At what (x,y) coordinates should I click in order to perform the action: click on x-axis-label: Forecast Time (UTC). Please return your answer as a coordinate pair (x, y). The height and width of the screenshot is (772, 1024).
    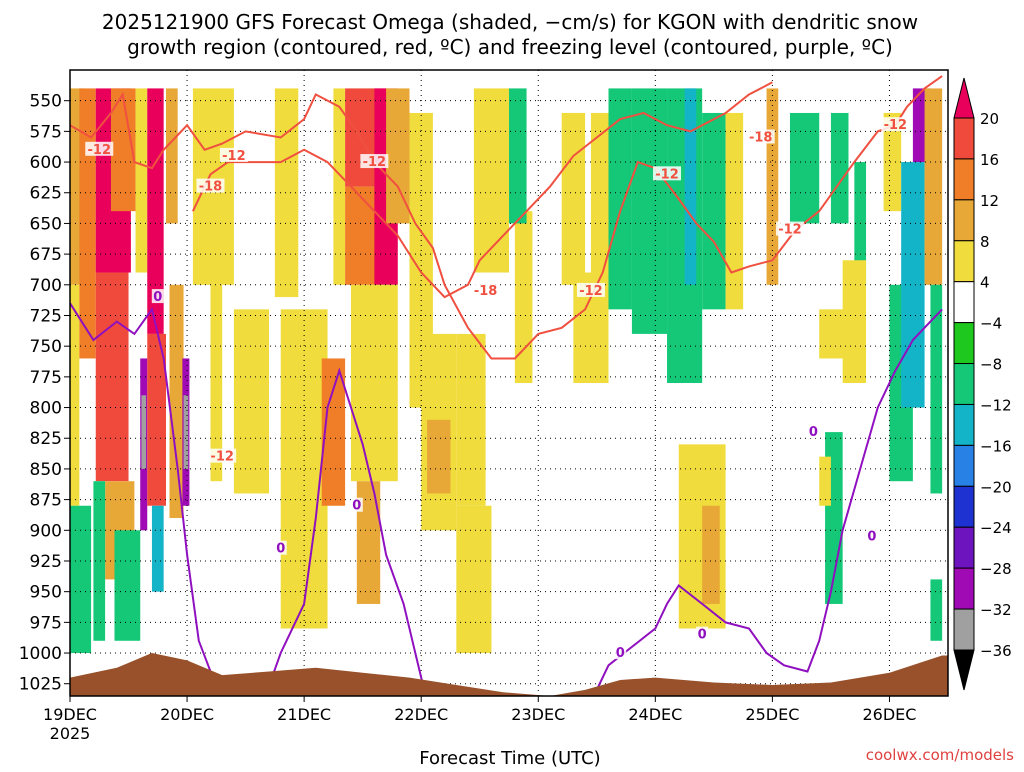
    Looking at the image, I should click on (509, 758).